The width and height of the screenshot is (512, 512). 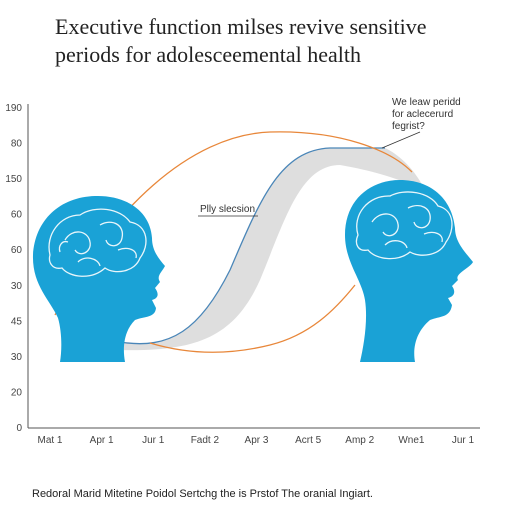 I want to click on y-axis-labels: 190 80 150 60 60 30 45 30 20 0, so click(x=13, y=268).